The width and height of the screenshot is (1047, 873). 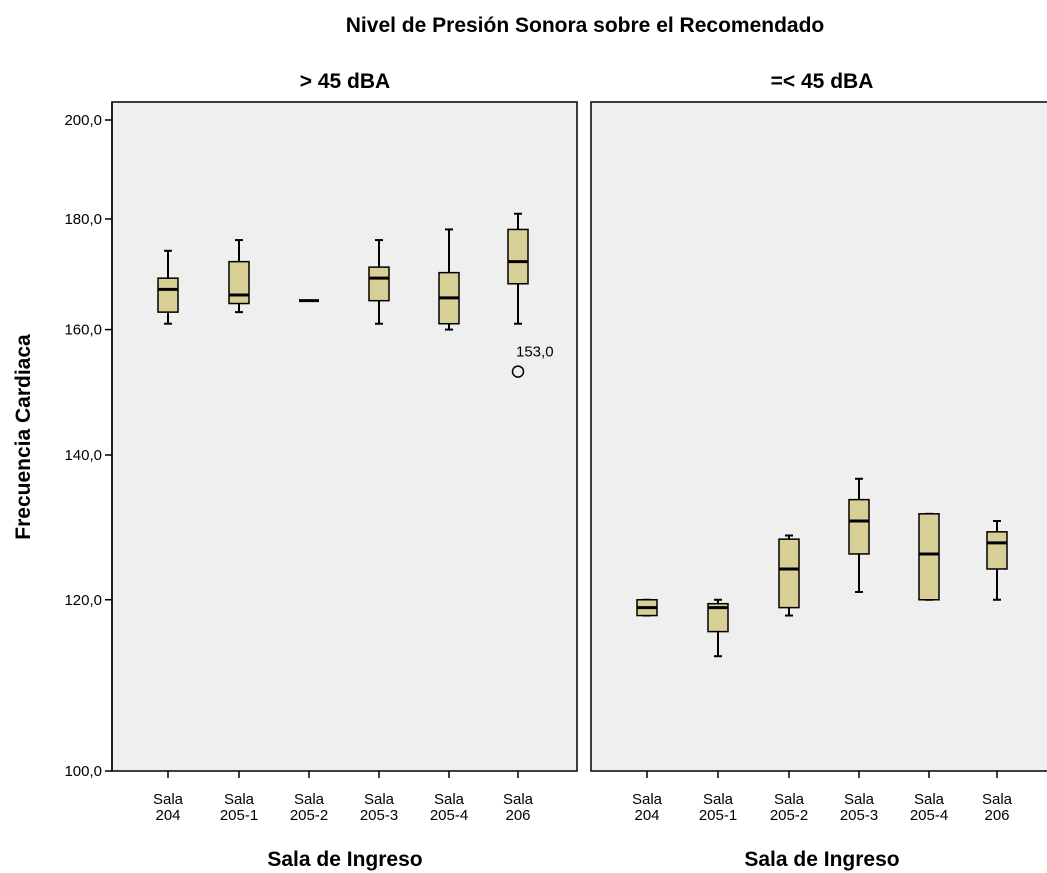 I want to click on y-tick-label: 160,0, so click(x=83, y=330).